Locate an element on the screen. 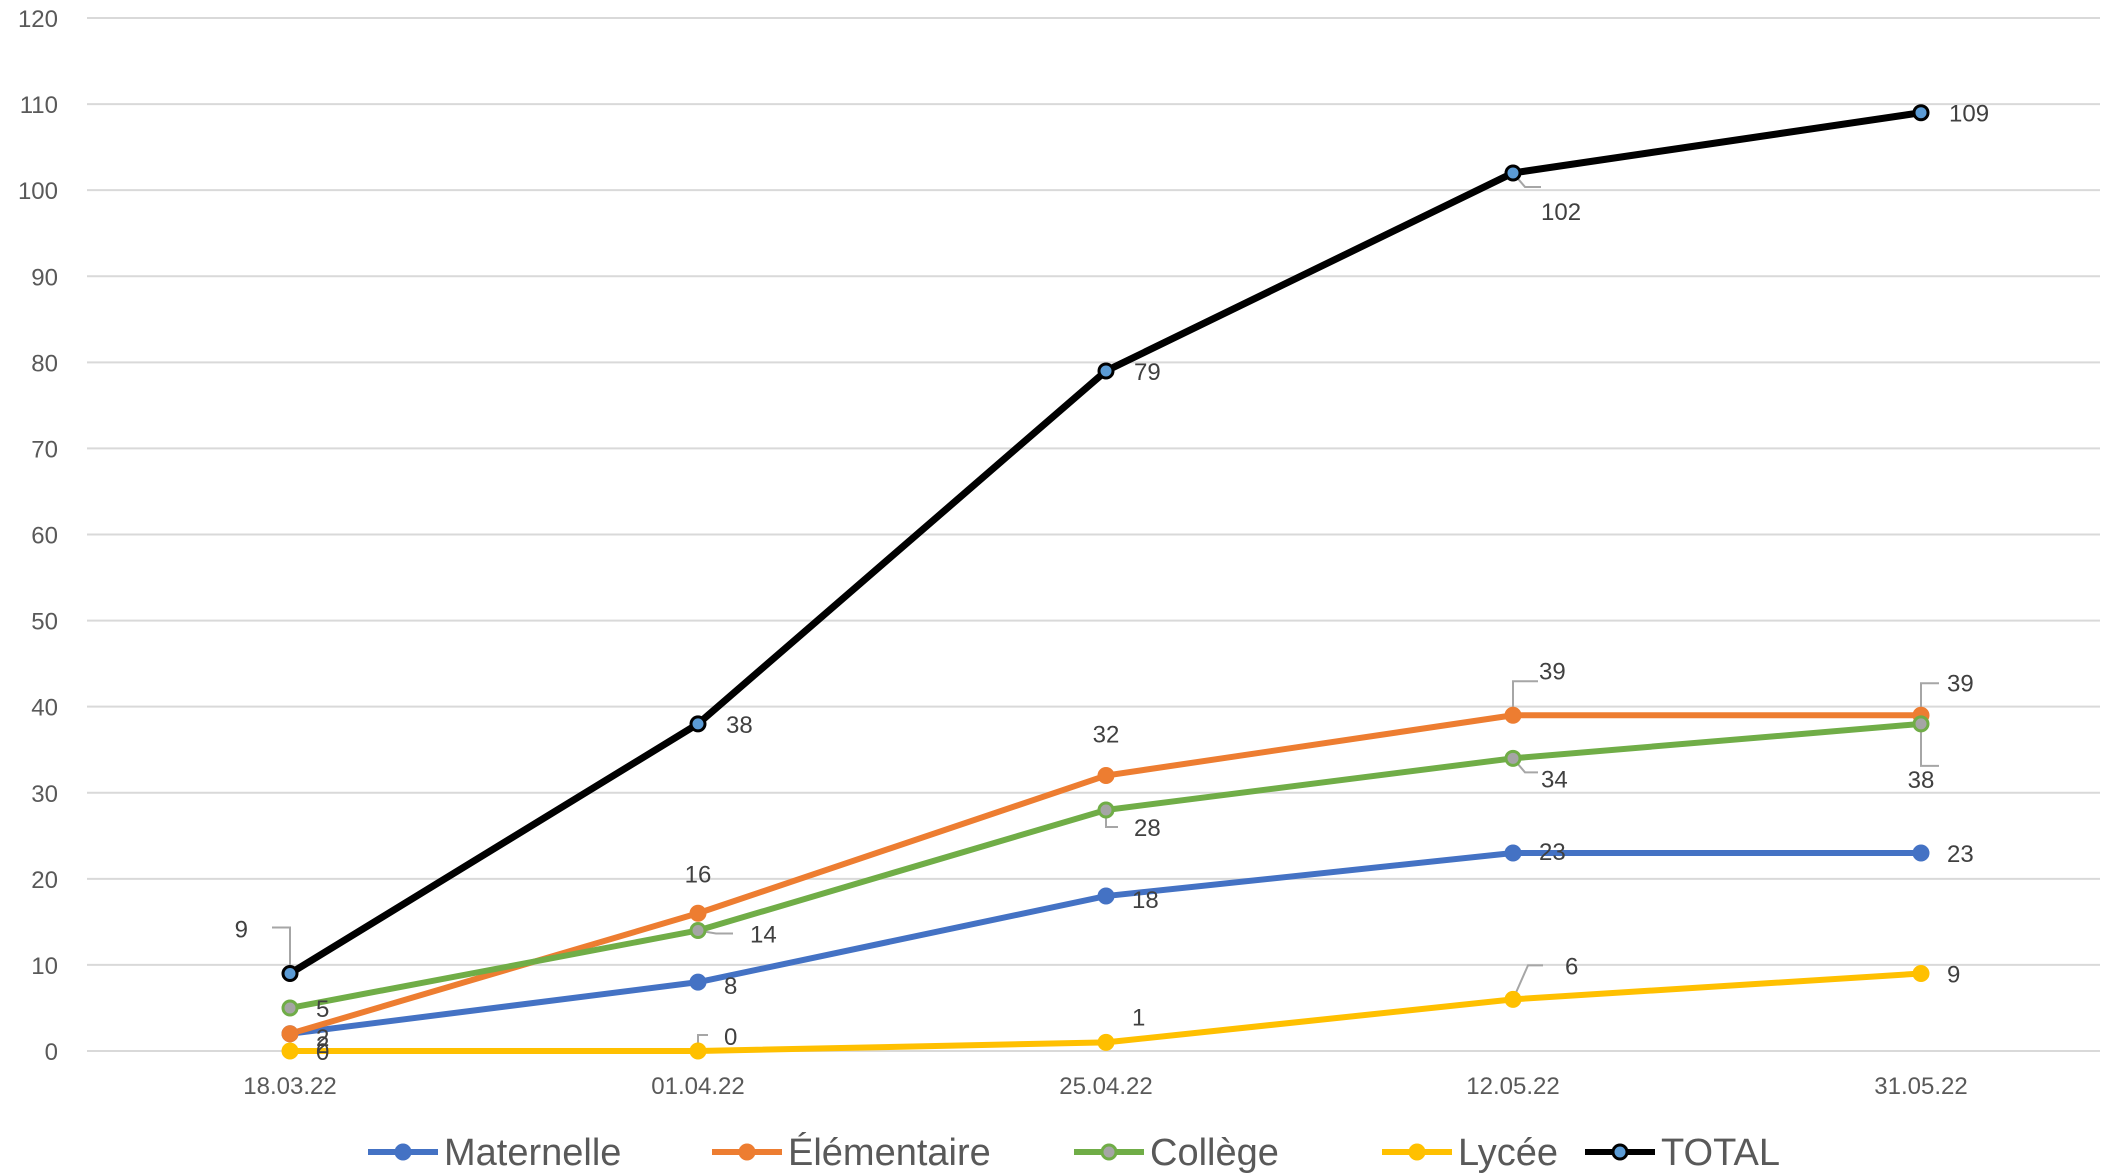 This screenshot has width=2123, height=1174. legend-item-elementaire: Élémentaire is located at coordinates (851, 1152).